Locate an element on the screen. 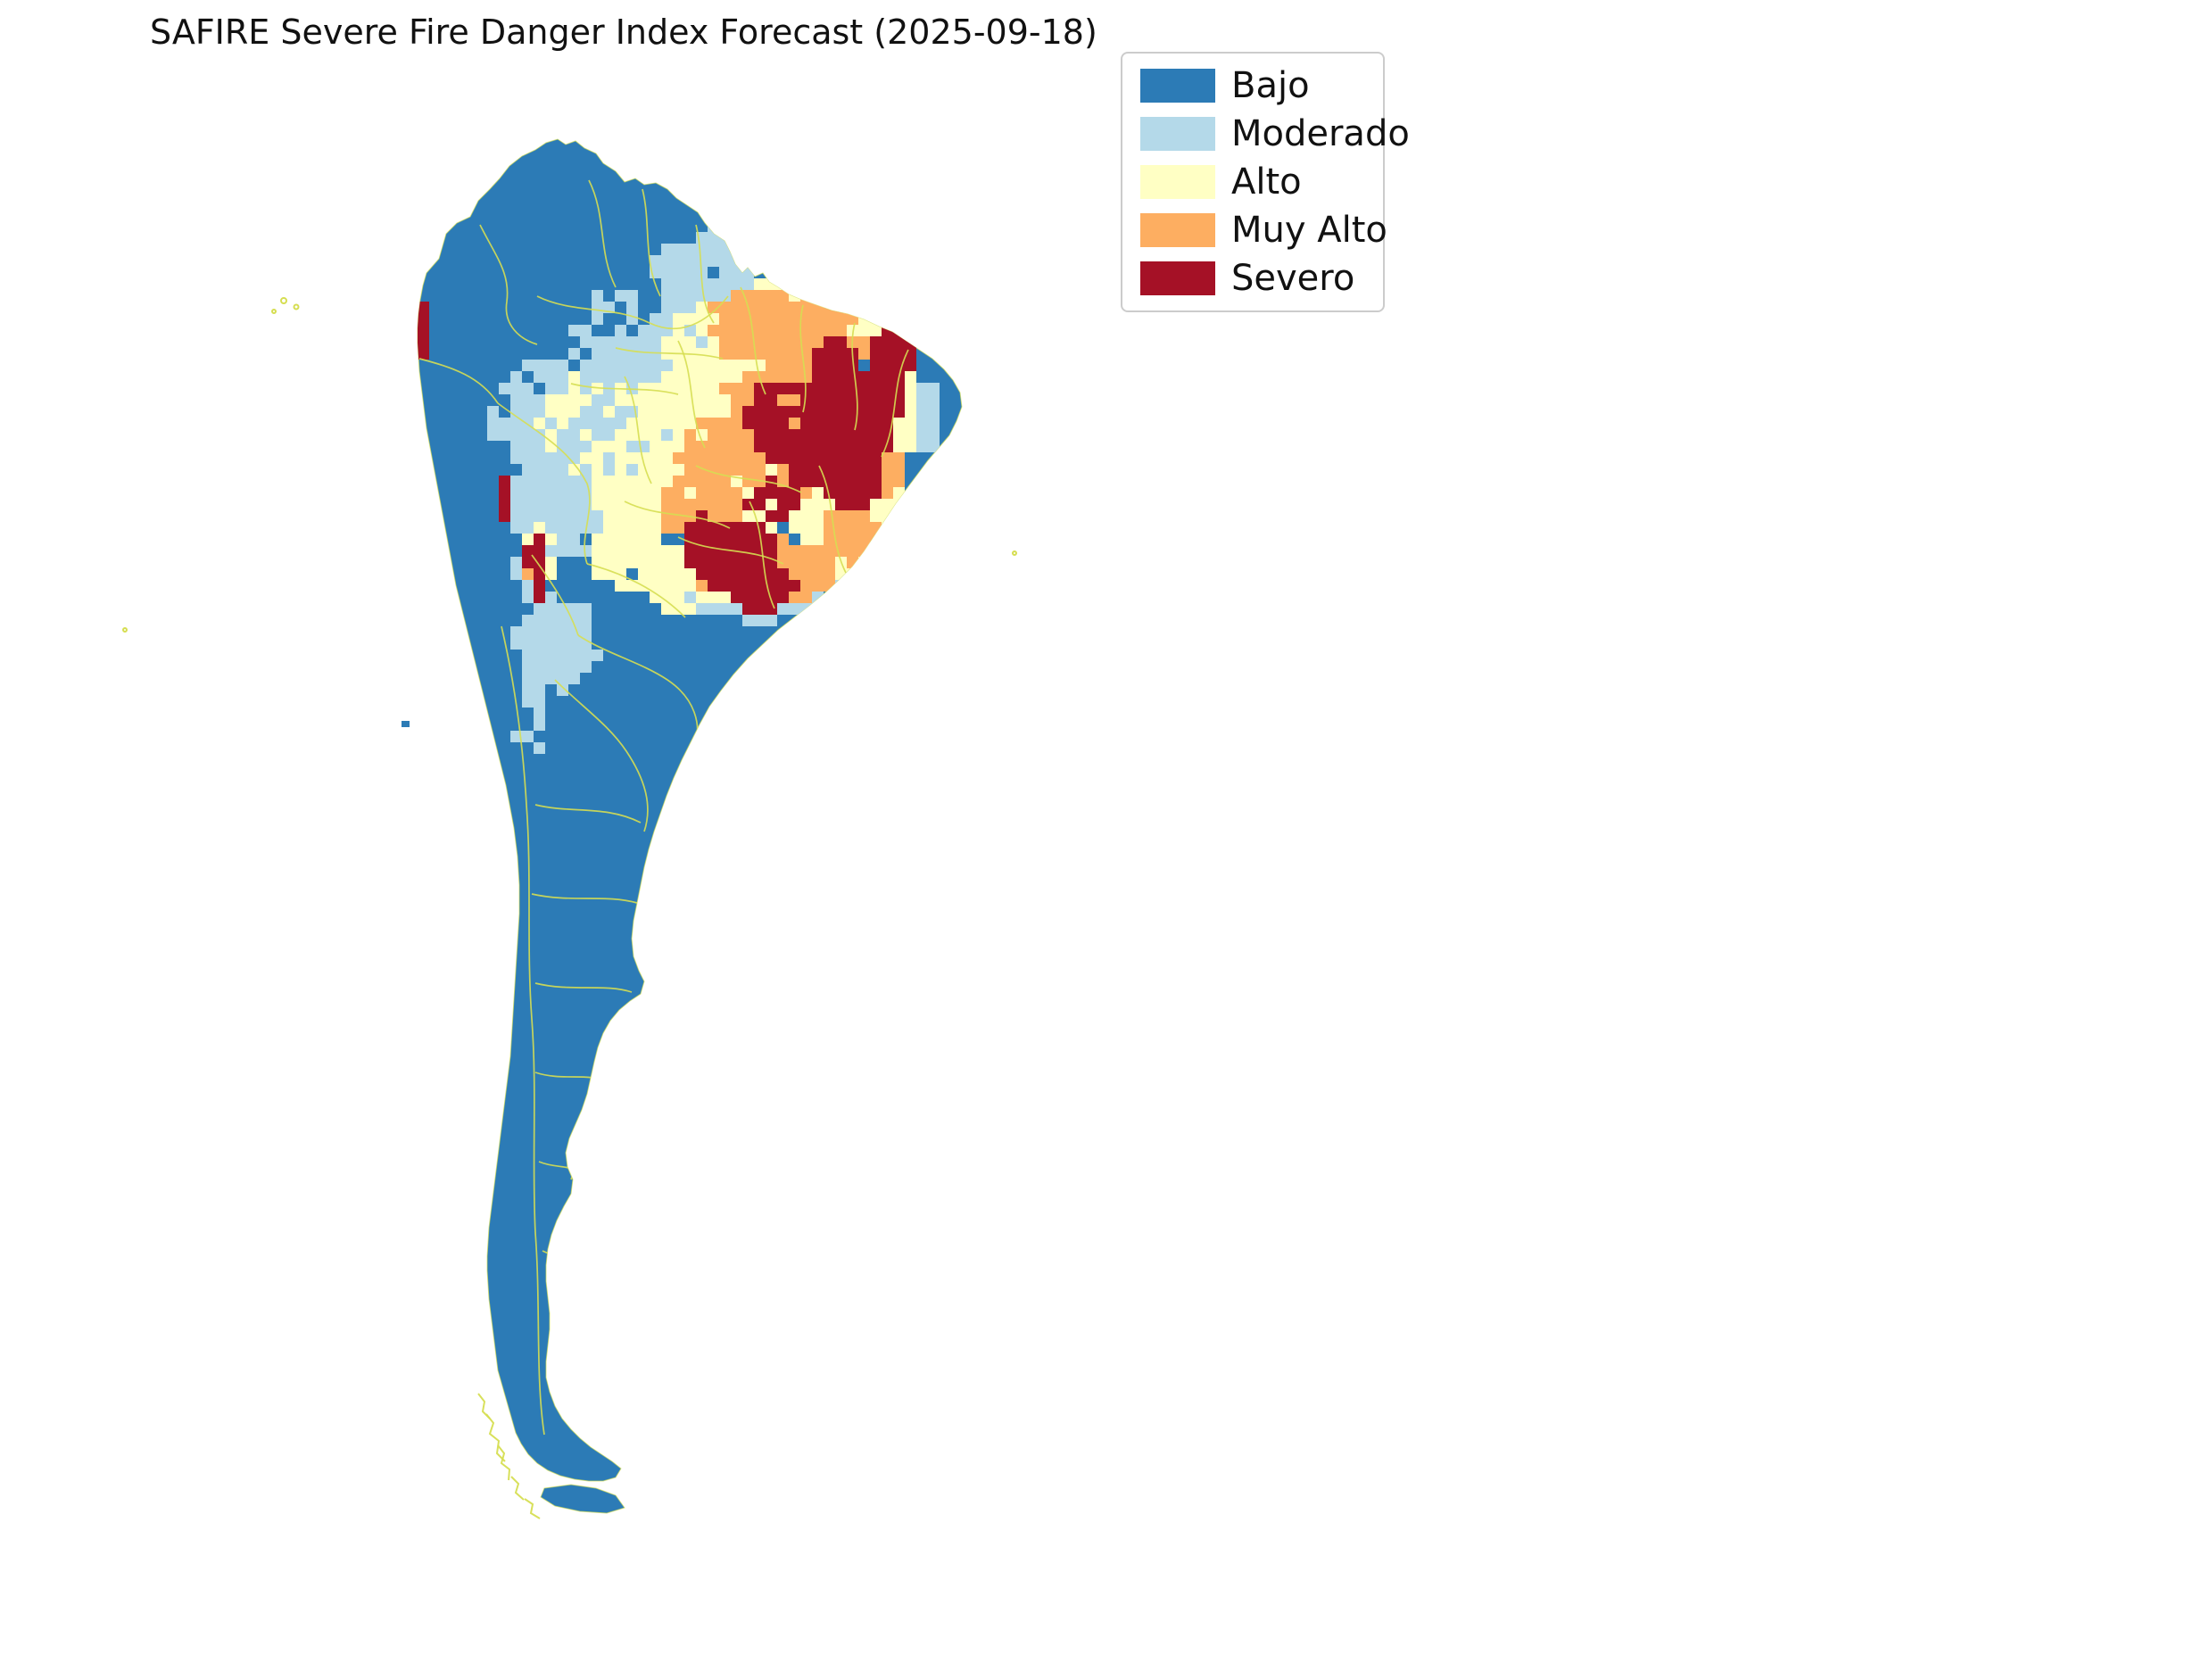 Image resolution: width=2211 pixels, height=1680 pixels. legend: Bajo Moderado Alto Muy Alto Severo is located at coordinates (1265, 182).